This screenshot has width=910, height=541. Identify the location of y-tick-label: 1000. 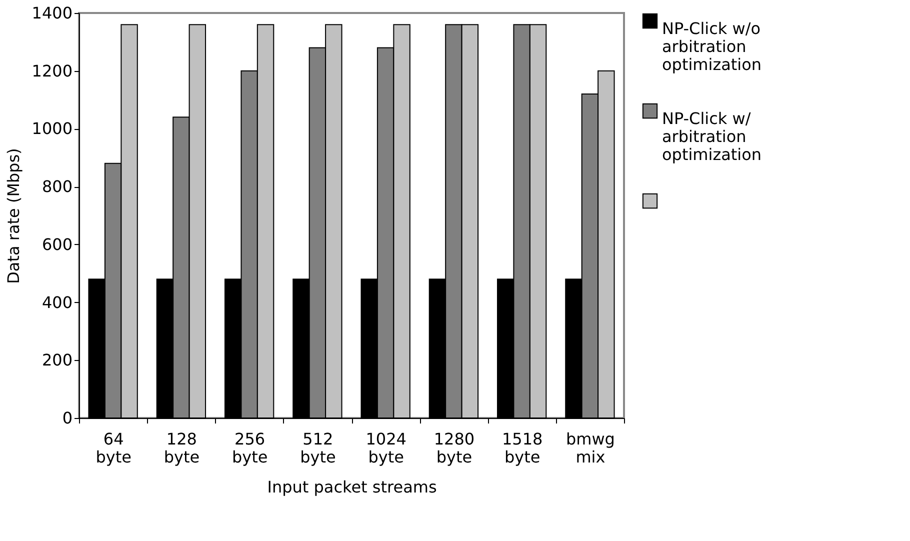
(52, 128).